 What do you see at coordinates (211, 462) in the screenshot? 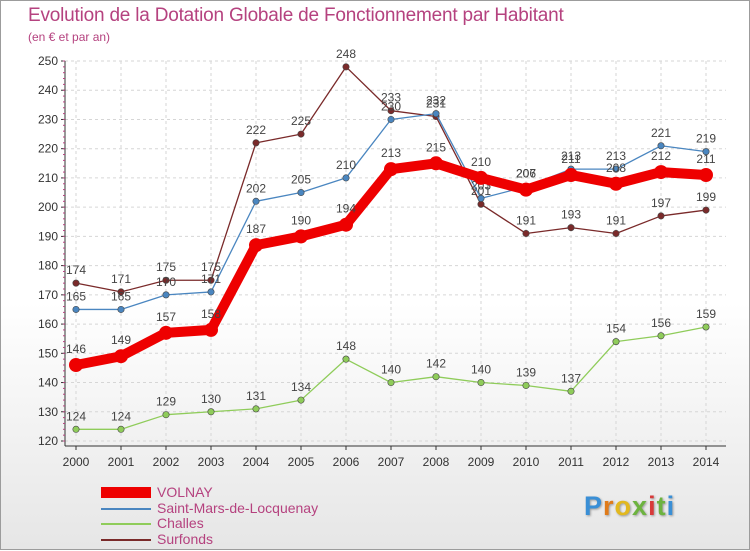
I see `x-tick-label: 2003` at bounding box center [211, 462].